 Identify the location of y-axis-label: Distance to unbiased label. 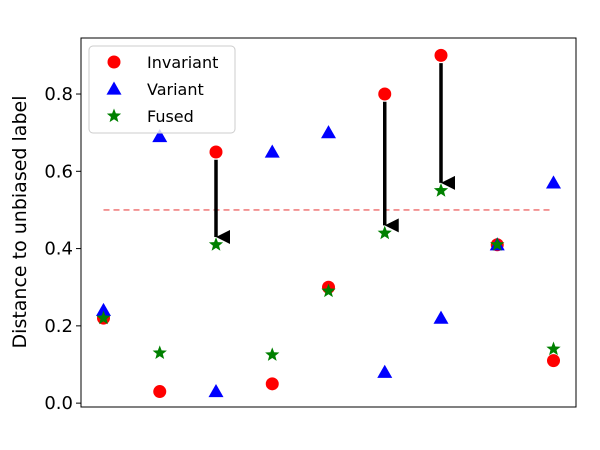
(20, 222).